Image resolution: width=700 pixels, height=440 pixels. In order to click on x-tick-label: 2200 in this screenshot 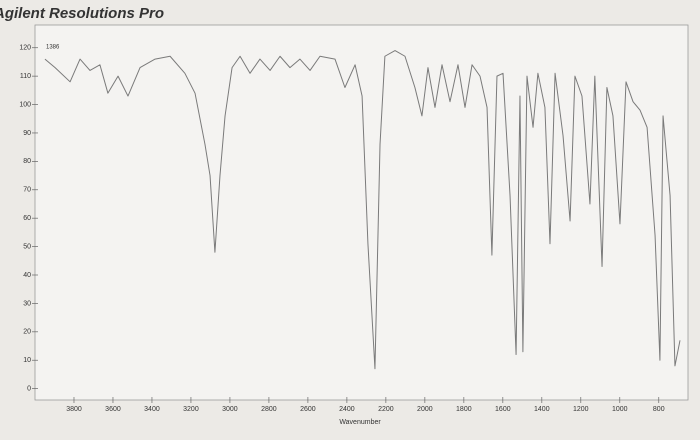, I will do `click(386, 409)`.